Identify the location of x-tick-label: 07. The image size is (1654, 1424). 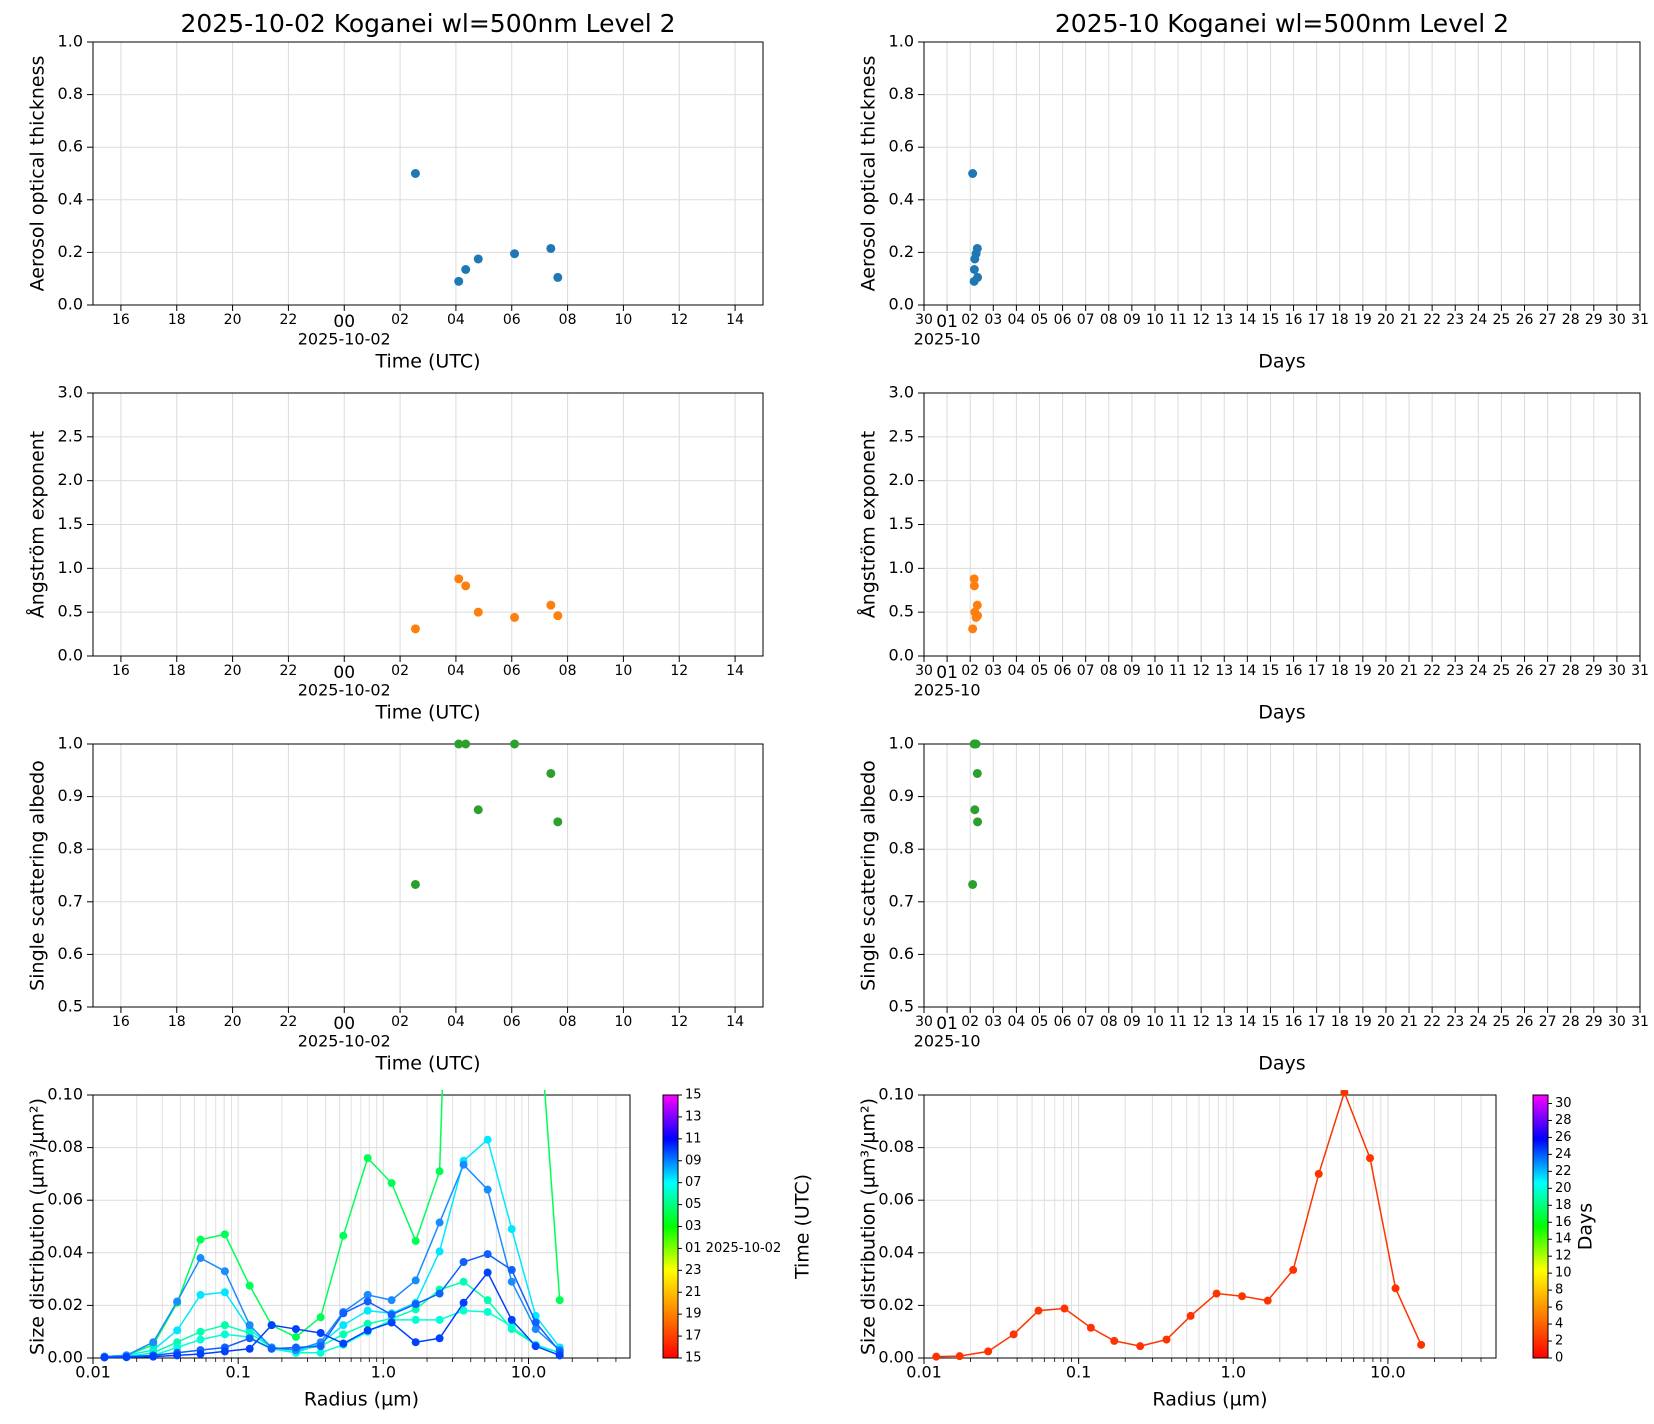
(1086, 320).